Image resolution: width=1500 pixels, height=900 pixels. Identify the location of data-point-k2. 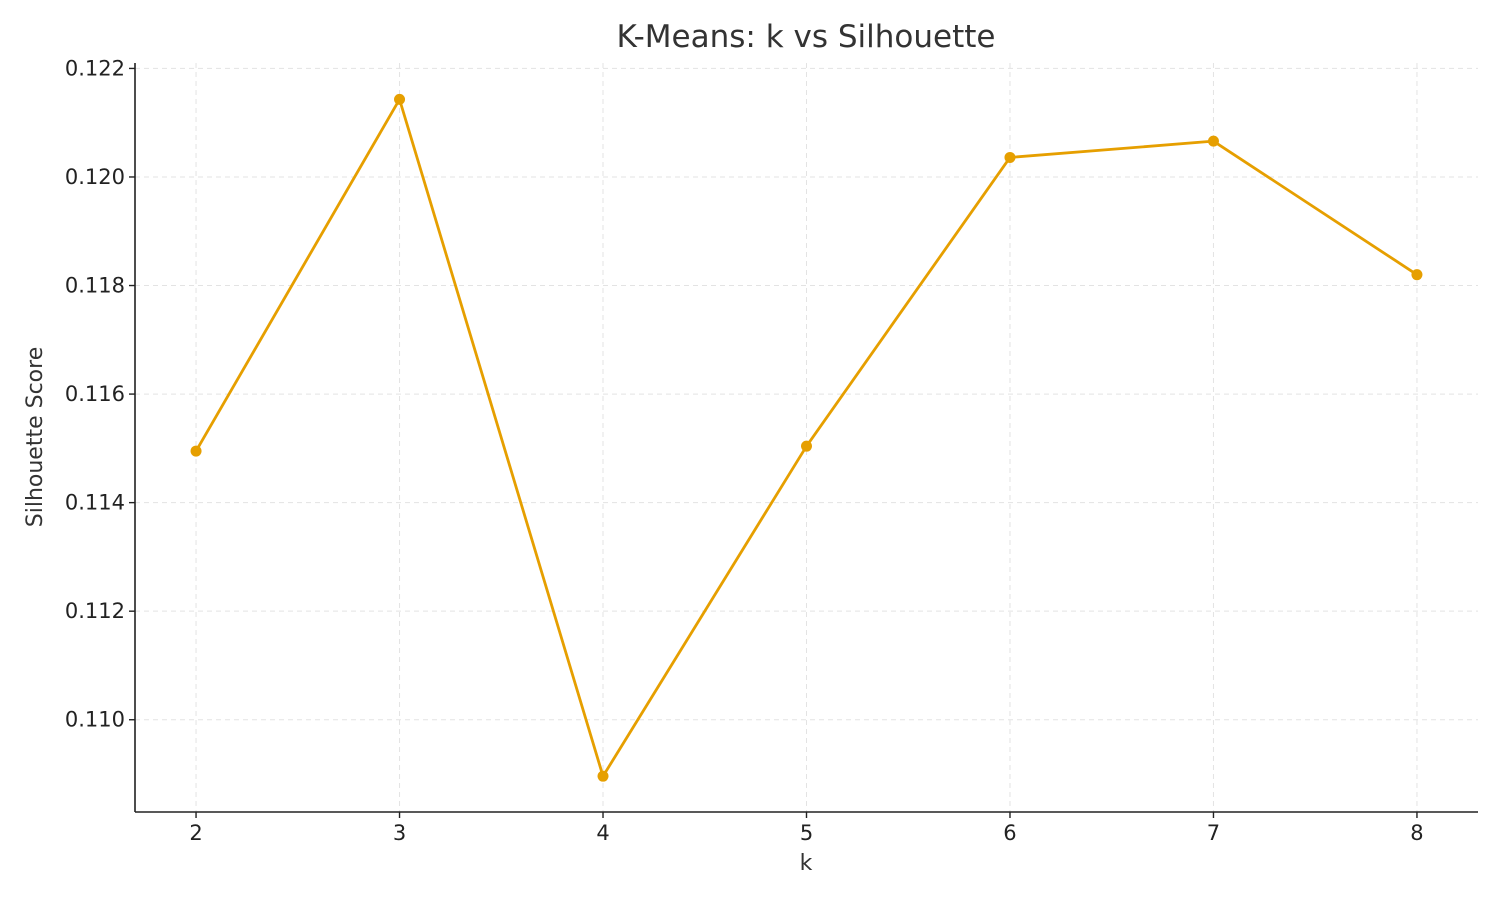
(196, 451).